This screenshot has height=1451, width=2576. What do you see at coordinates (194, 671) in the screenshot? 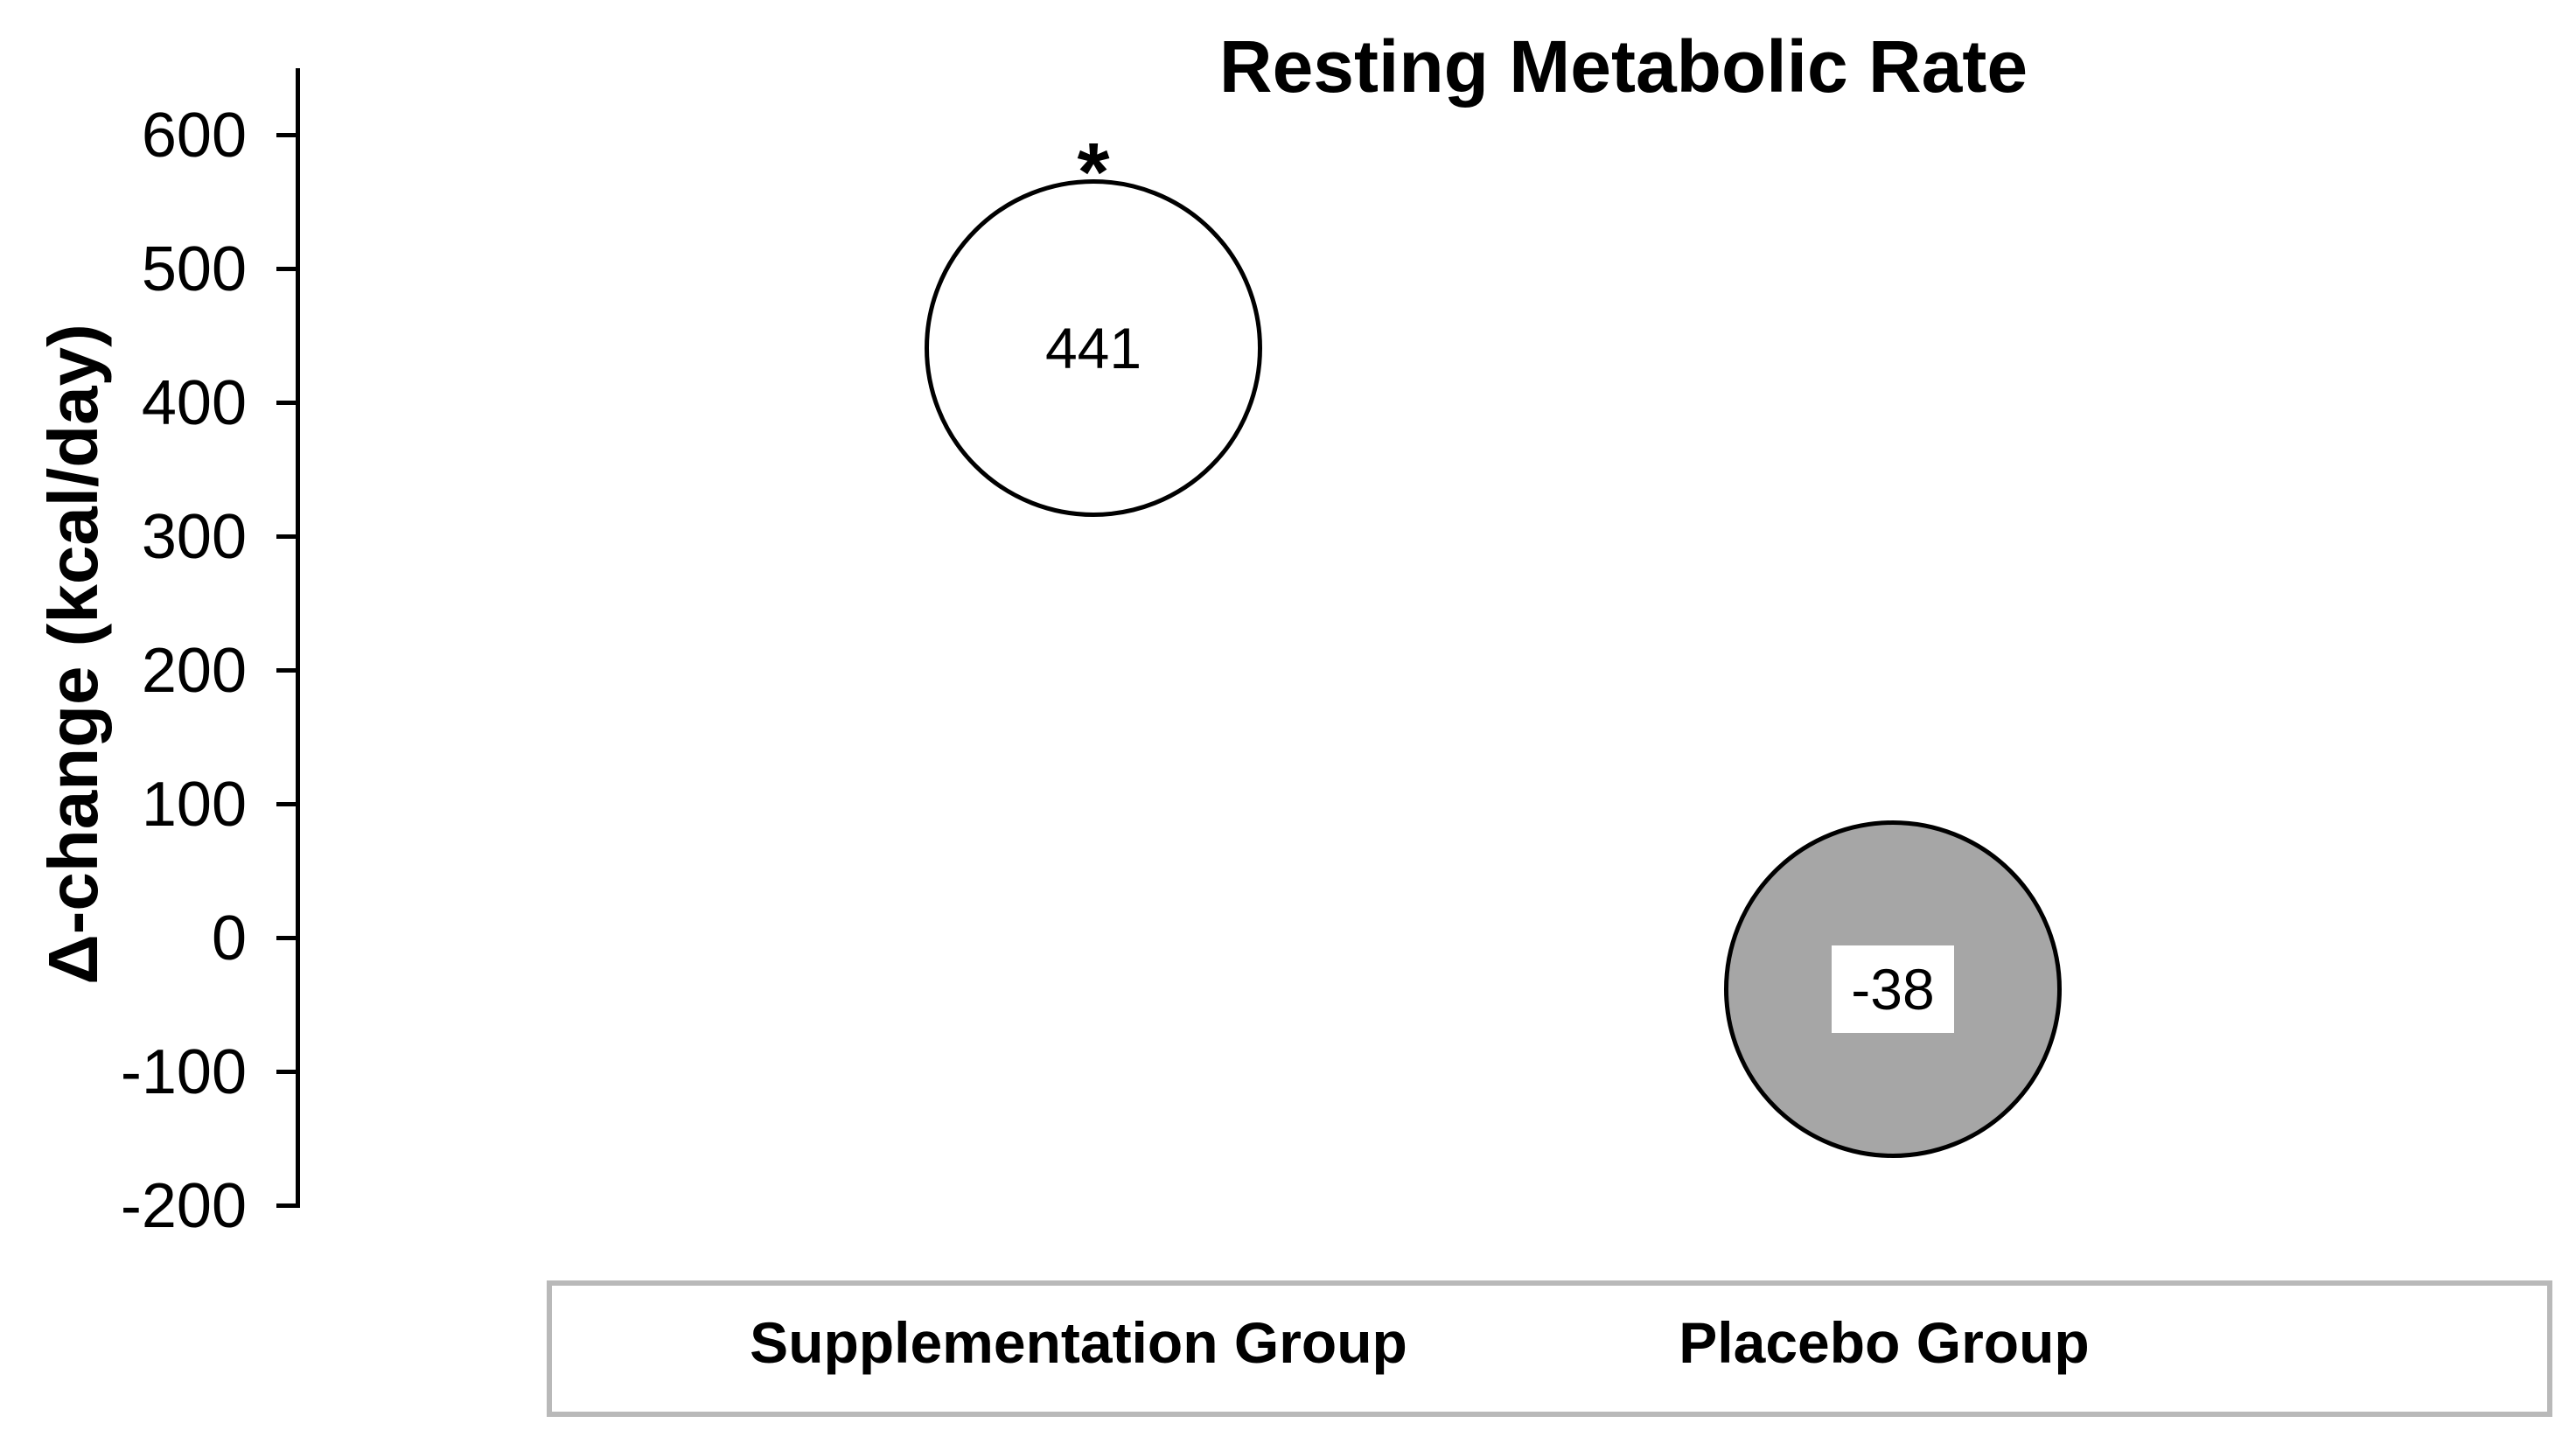
I see `y-tick-label: 200` at bounding box center [194, 671].